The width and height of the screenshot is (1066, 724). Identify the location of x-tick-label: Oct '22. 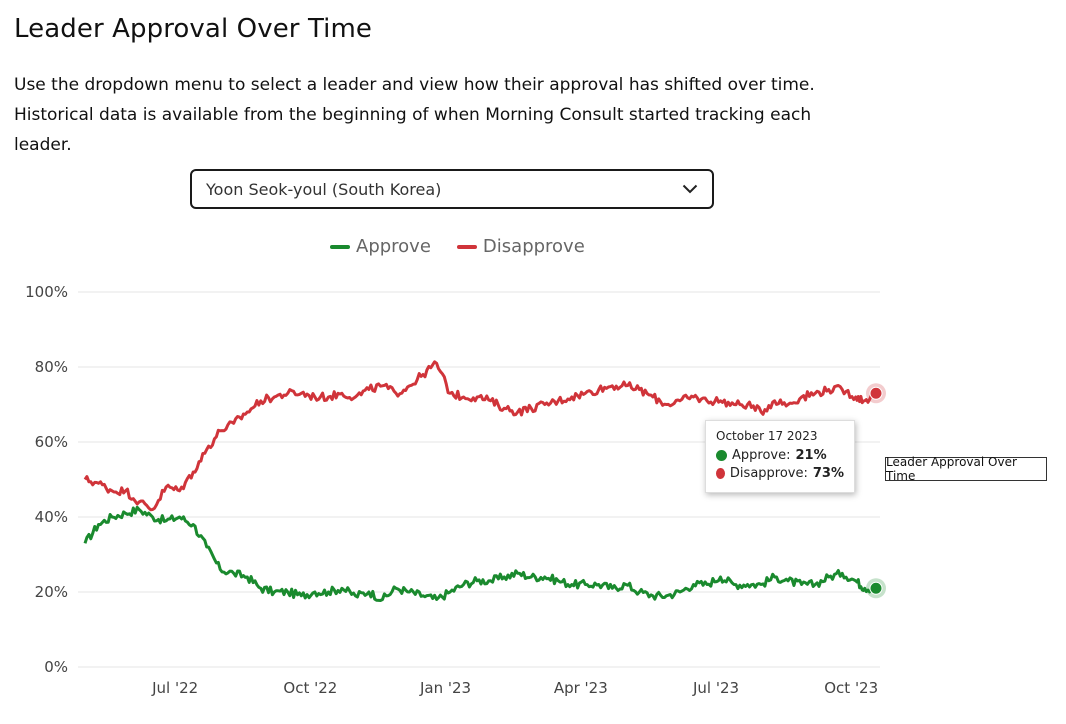
(310, 688).